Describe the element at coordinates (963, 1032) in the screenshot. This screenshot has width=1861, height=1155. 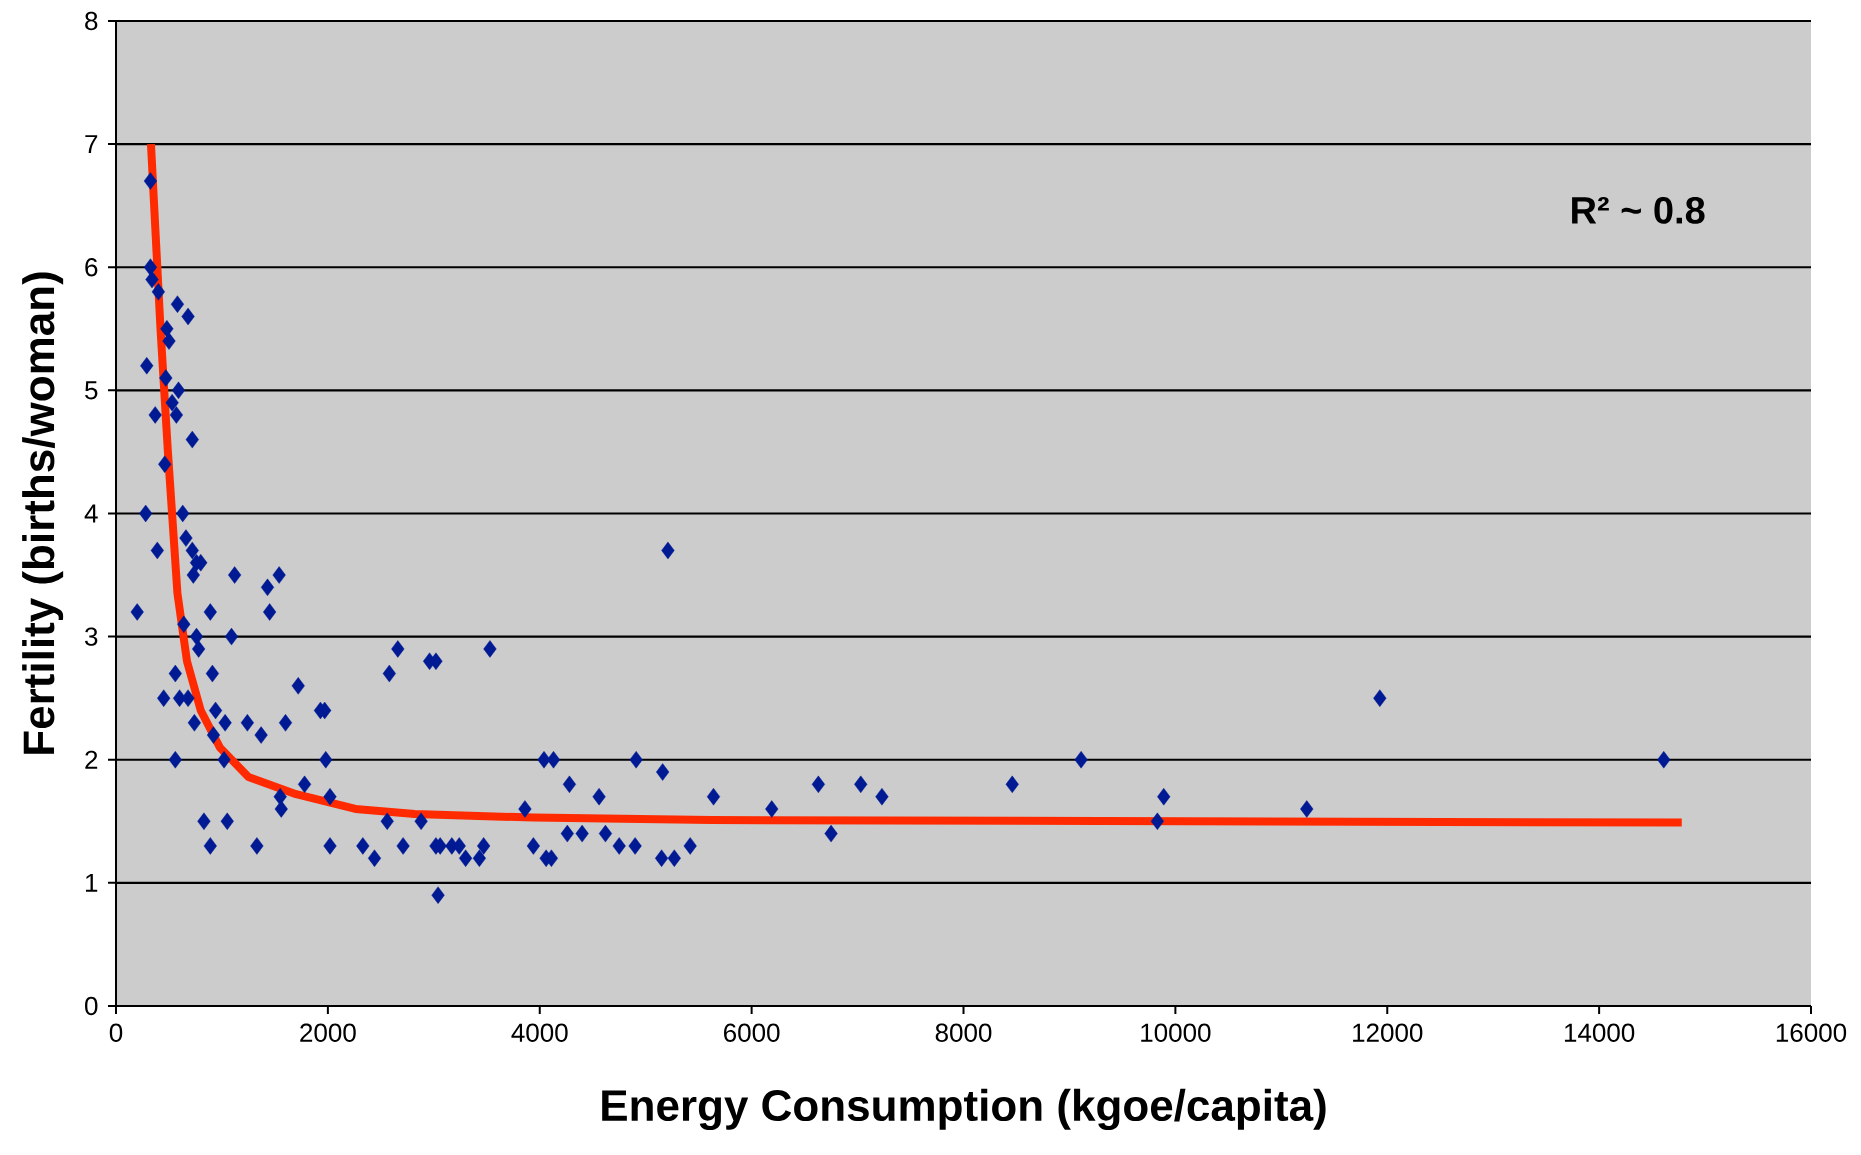
I see `x-tick-label: 8000` at that location.